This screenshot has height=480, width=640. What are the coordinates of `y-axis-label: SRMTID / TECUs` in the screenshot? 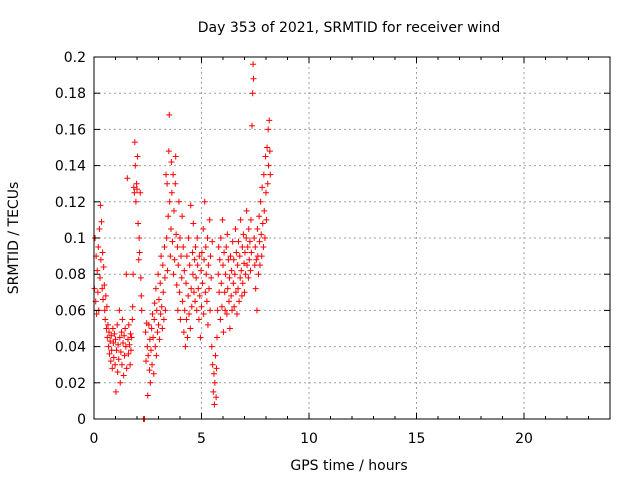 It's located at (14, 238).